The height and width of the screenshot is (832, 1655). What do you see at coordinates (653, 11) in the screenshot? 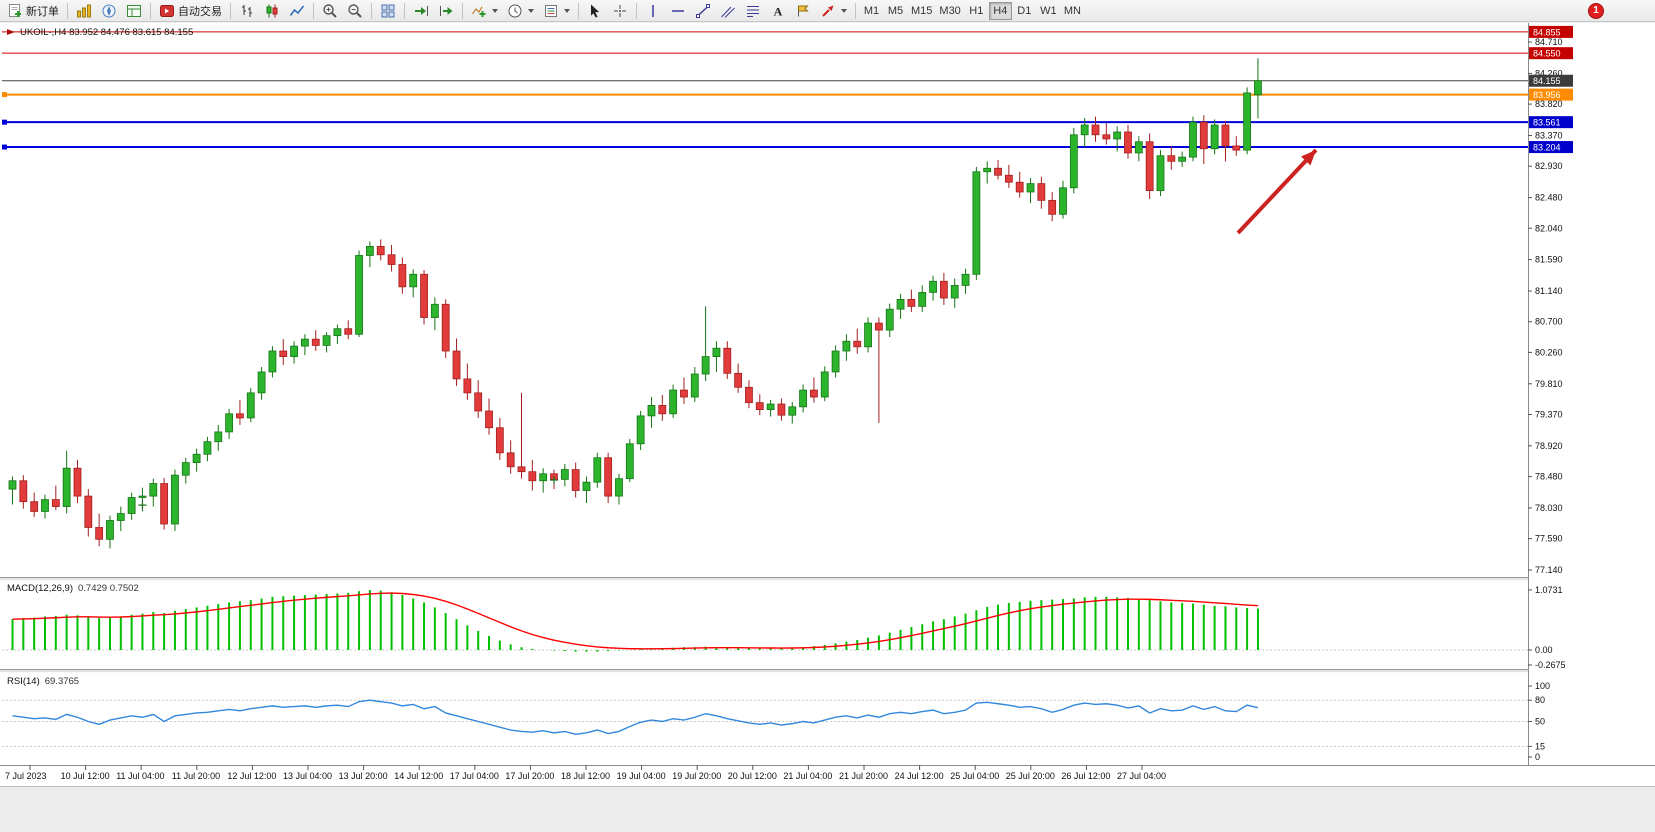
I see `vertical-line-tool-button` at bounding box center [653, 11].